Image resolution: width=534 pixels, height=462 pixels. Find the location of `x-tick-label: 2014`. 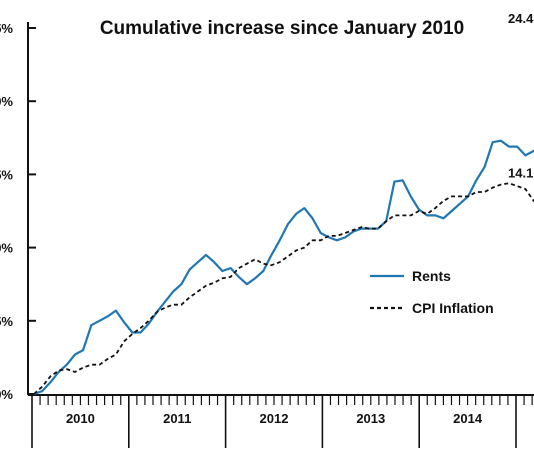

x-tick-label: 2014 is located at coordinates (468, 418).